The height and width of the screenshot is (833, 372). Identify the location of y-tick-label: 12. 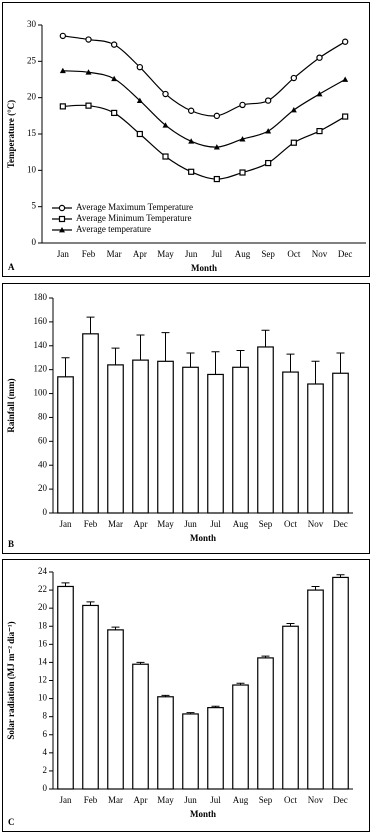
(42, 680).